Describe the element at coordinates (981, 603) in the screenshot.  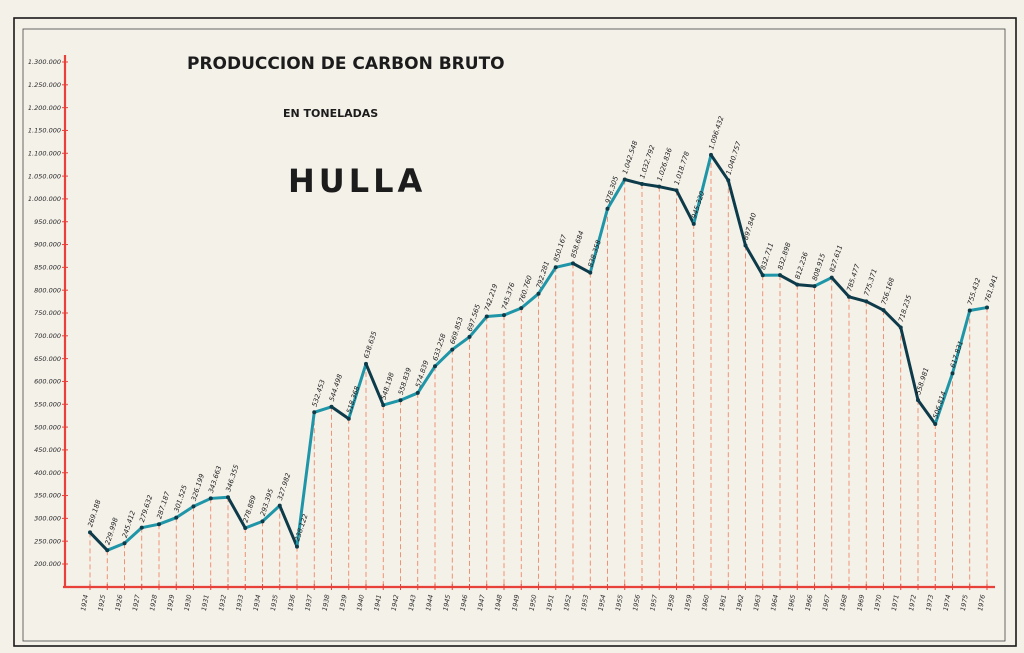
I see `x-tick-label: 1976` at that location.